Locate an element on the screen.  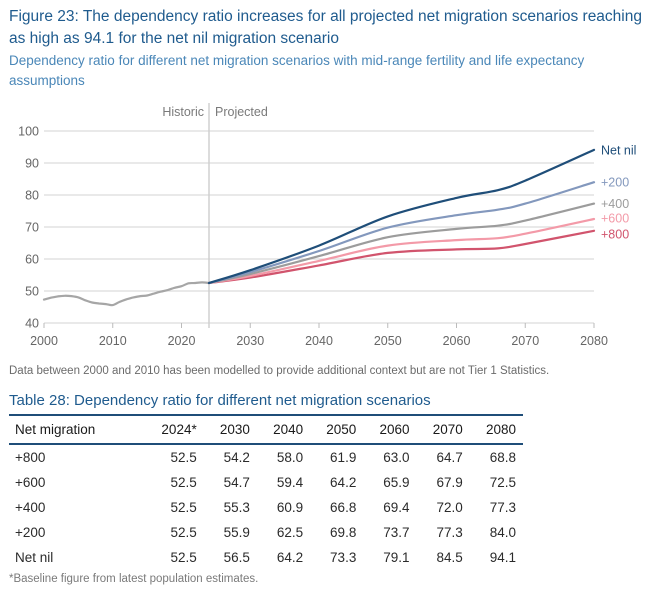
x-tick-label: 2000 is located at coordinates (44, 341).